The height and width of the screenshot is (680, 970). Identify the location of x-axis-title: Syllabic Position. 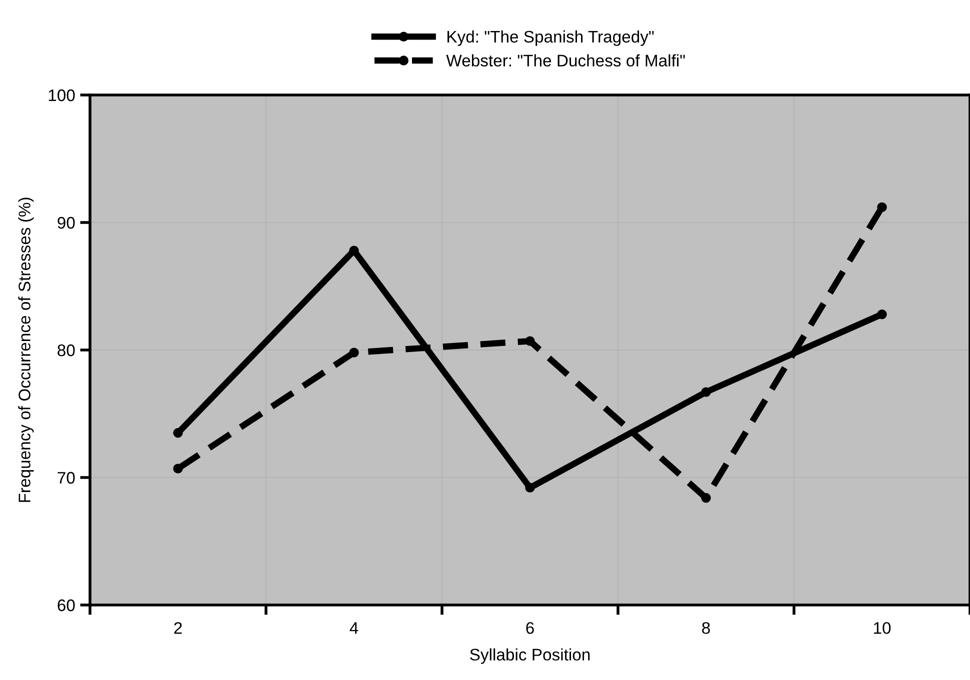
(530, 656).